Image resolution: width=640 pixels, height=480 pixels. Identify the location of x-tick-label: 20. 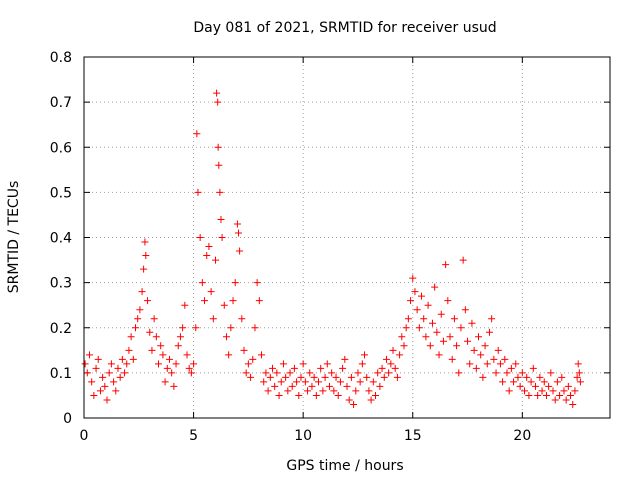
(522, 436).